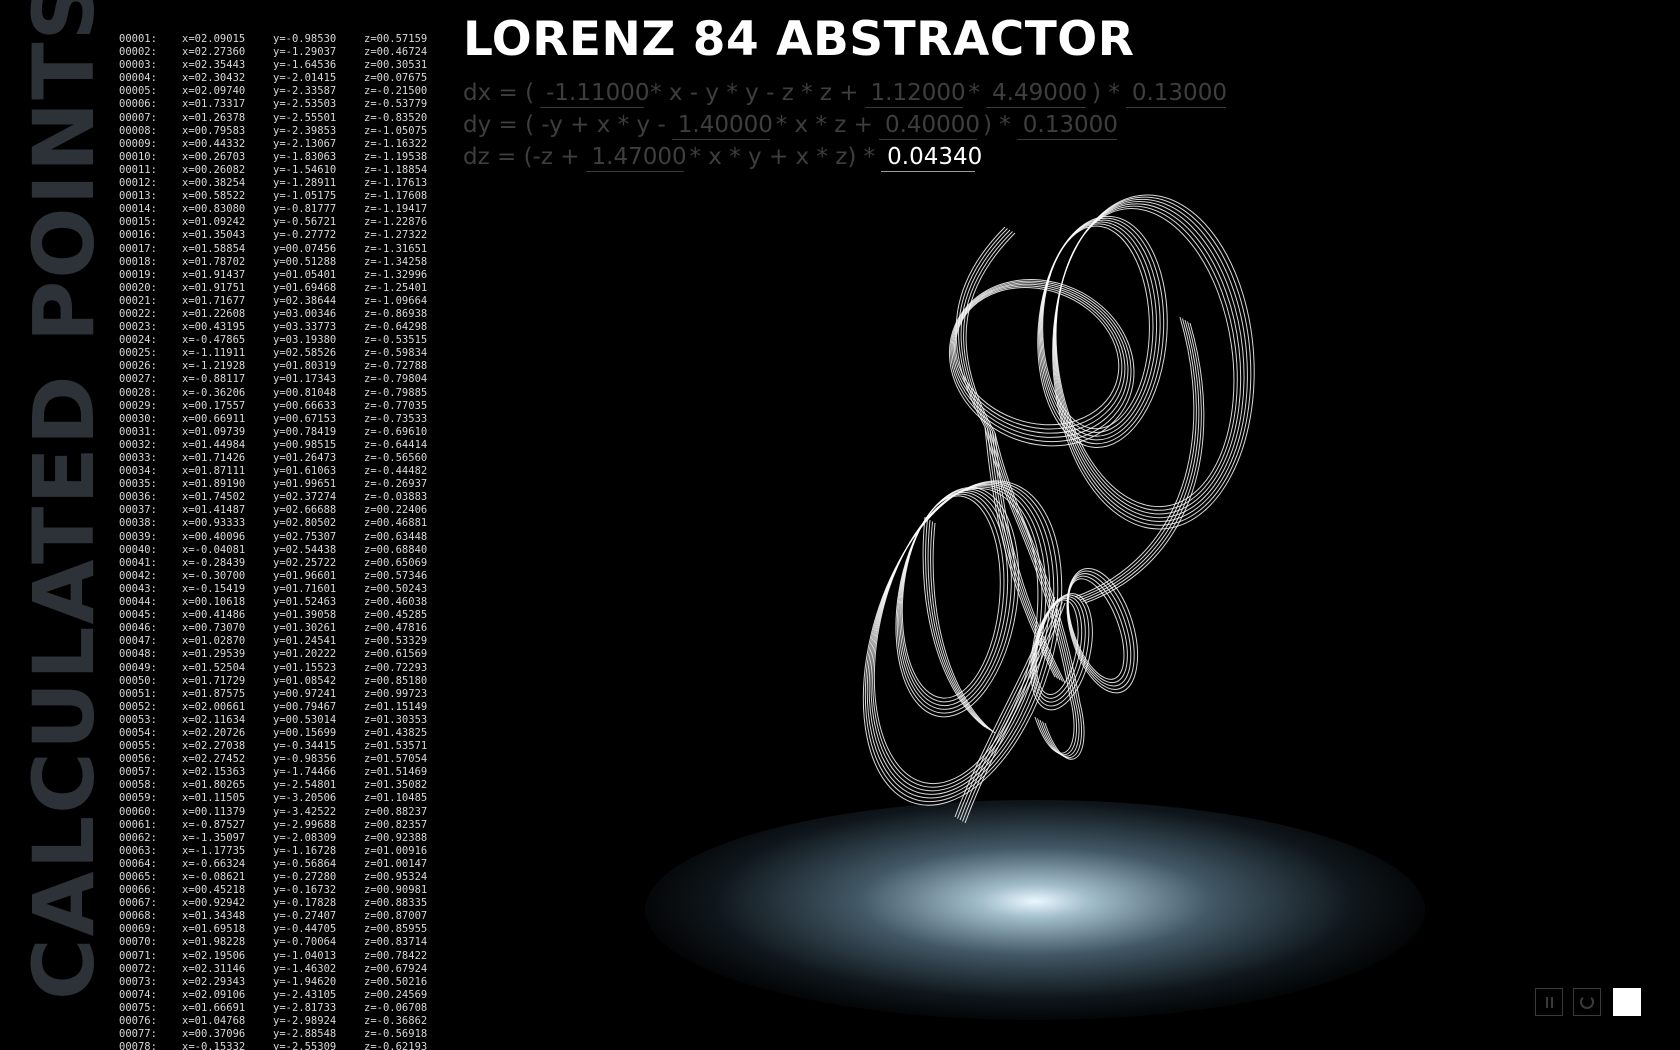 The image size is (1680, 1050). Describe the element at coordinates (396, 575) in the screenshot. I see `point-z: z=00.57346` at that location.